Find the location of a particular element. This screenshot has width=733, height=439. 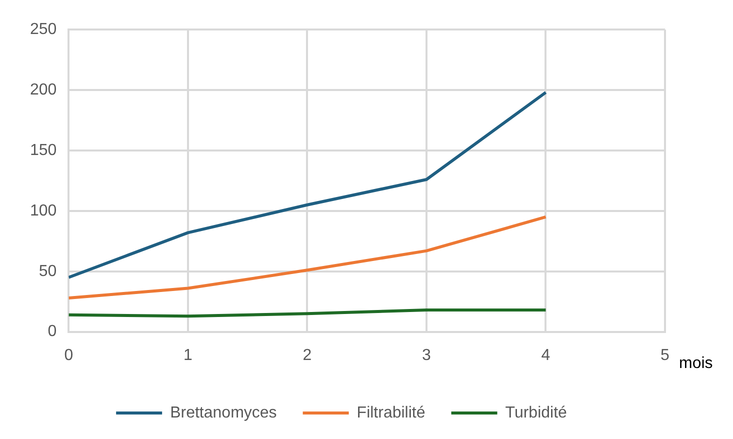

x-tick-label: 0 is located at coordinates (69, 355).